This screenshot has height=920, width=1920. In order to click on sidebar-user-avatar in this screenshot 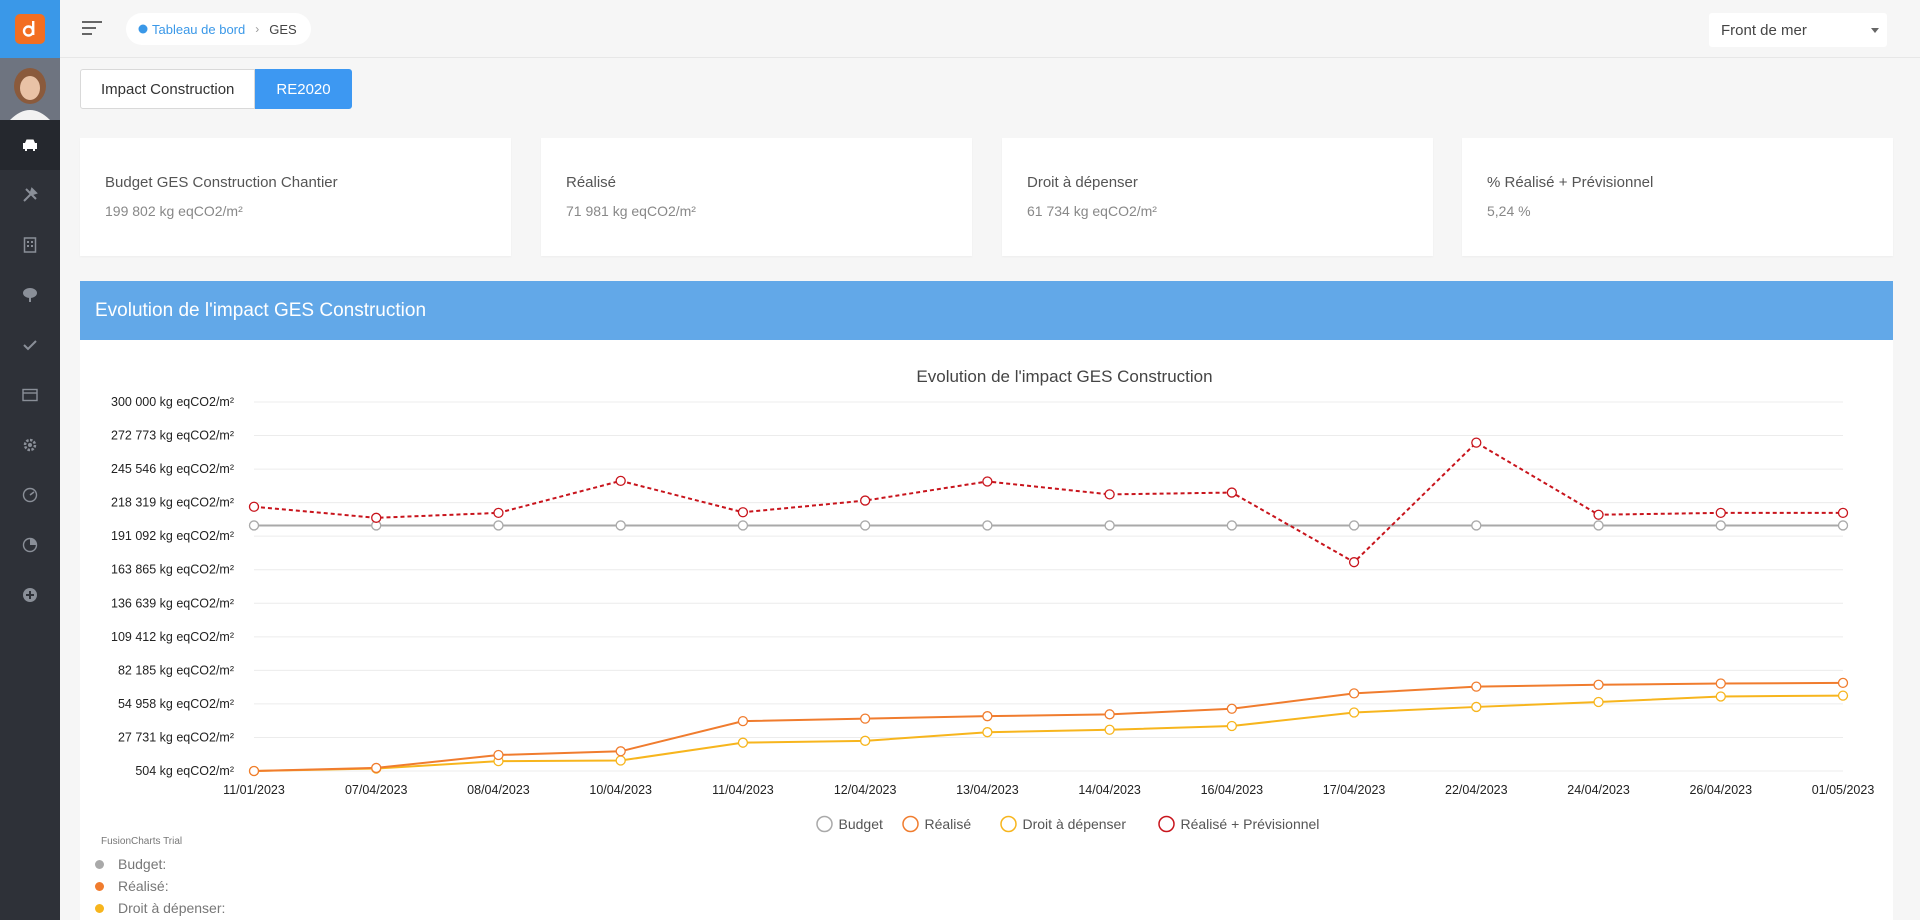, I will do `click(30, 89)`.